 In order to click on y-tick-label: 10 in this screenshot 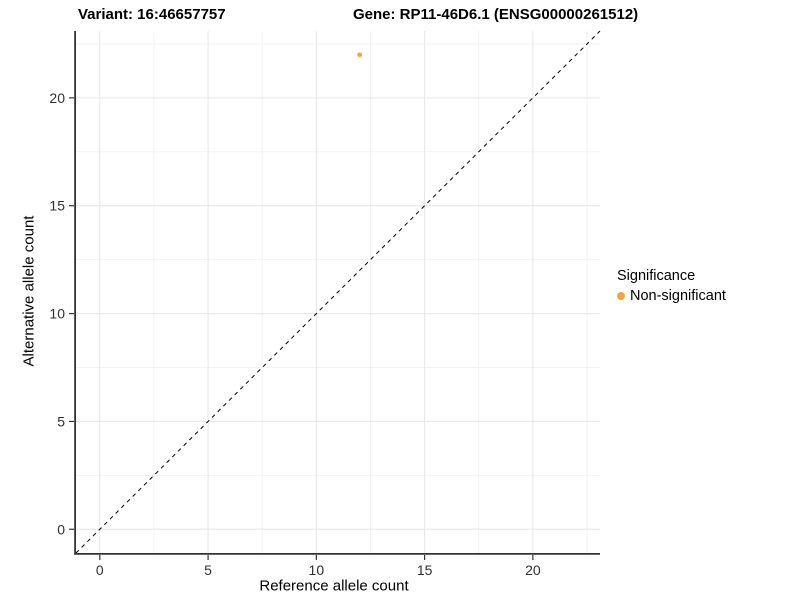, I will do `click(57, 314)`.